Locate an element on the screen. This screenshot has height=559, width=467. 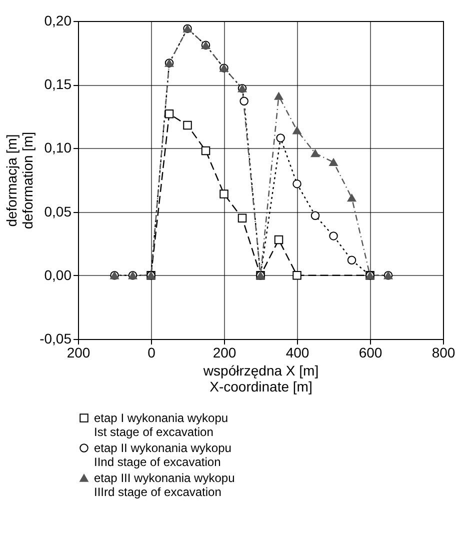
text: współrzędna X [m] is located at coordinates (261, 370).